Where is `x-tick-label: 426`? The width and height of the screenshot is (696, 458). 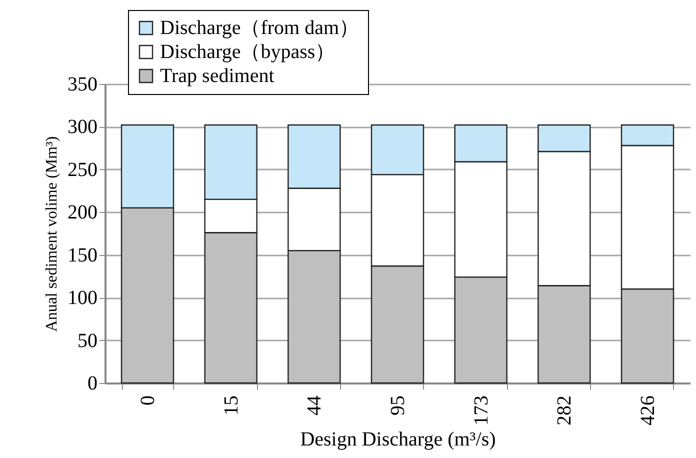 x-tick-label: 426 is located at coordinates (648, 411).